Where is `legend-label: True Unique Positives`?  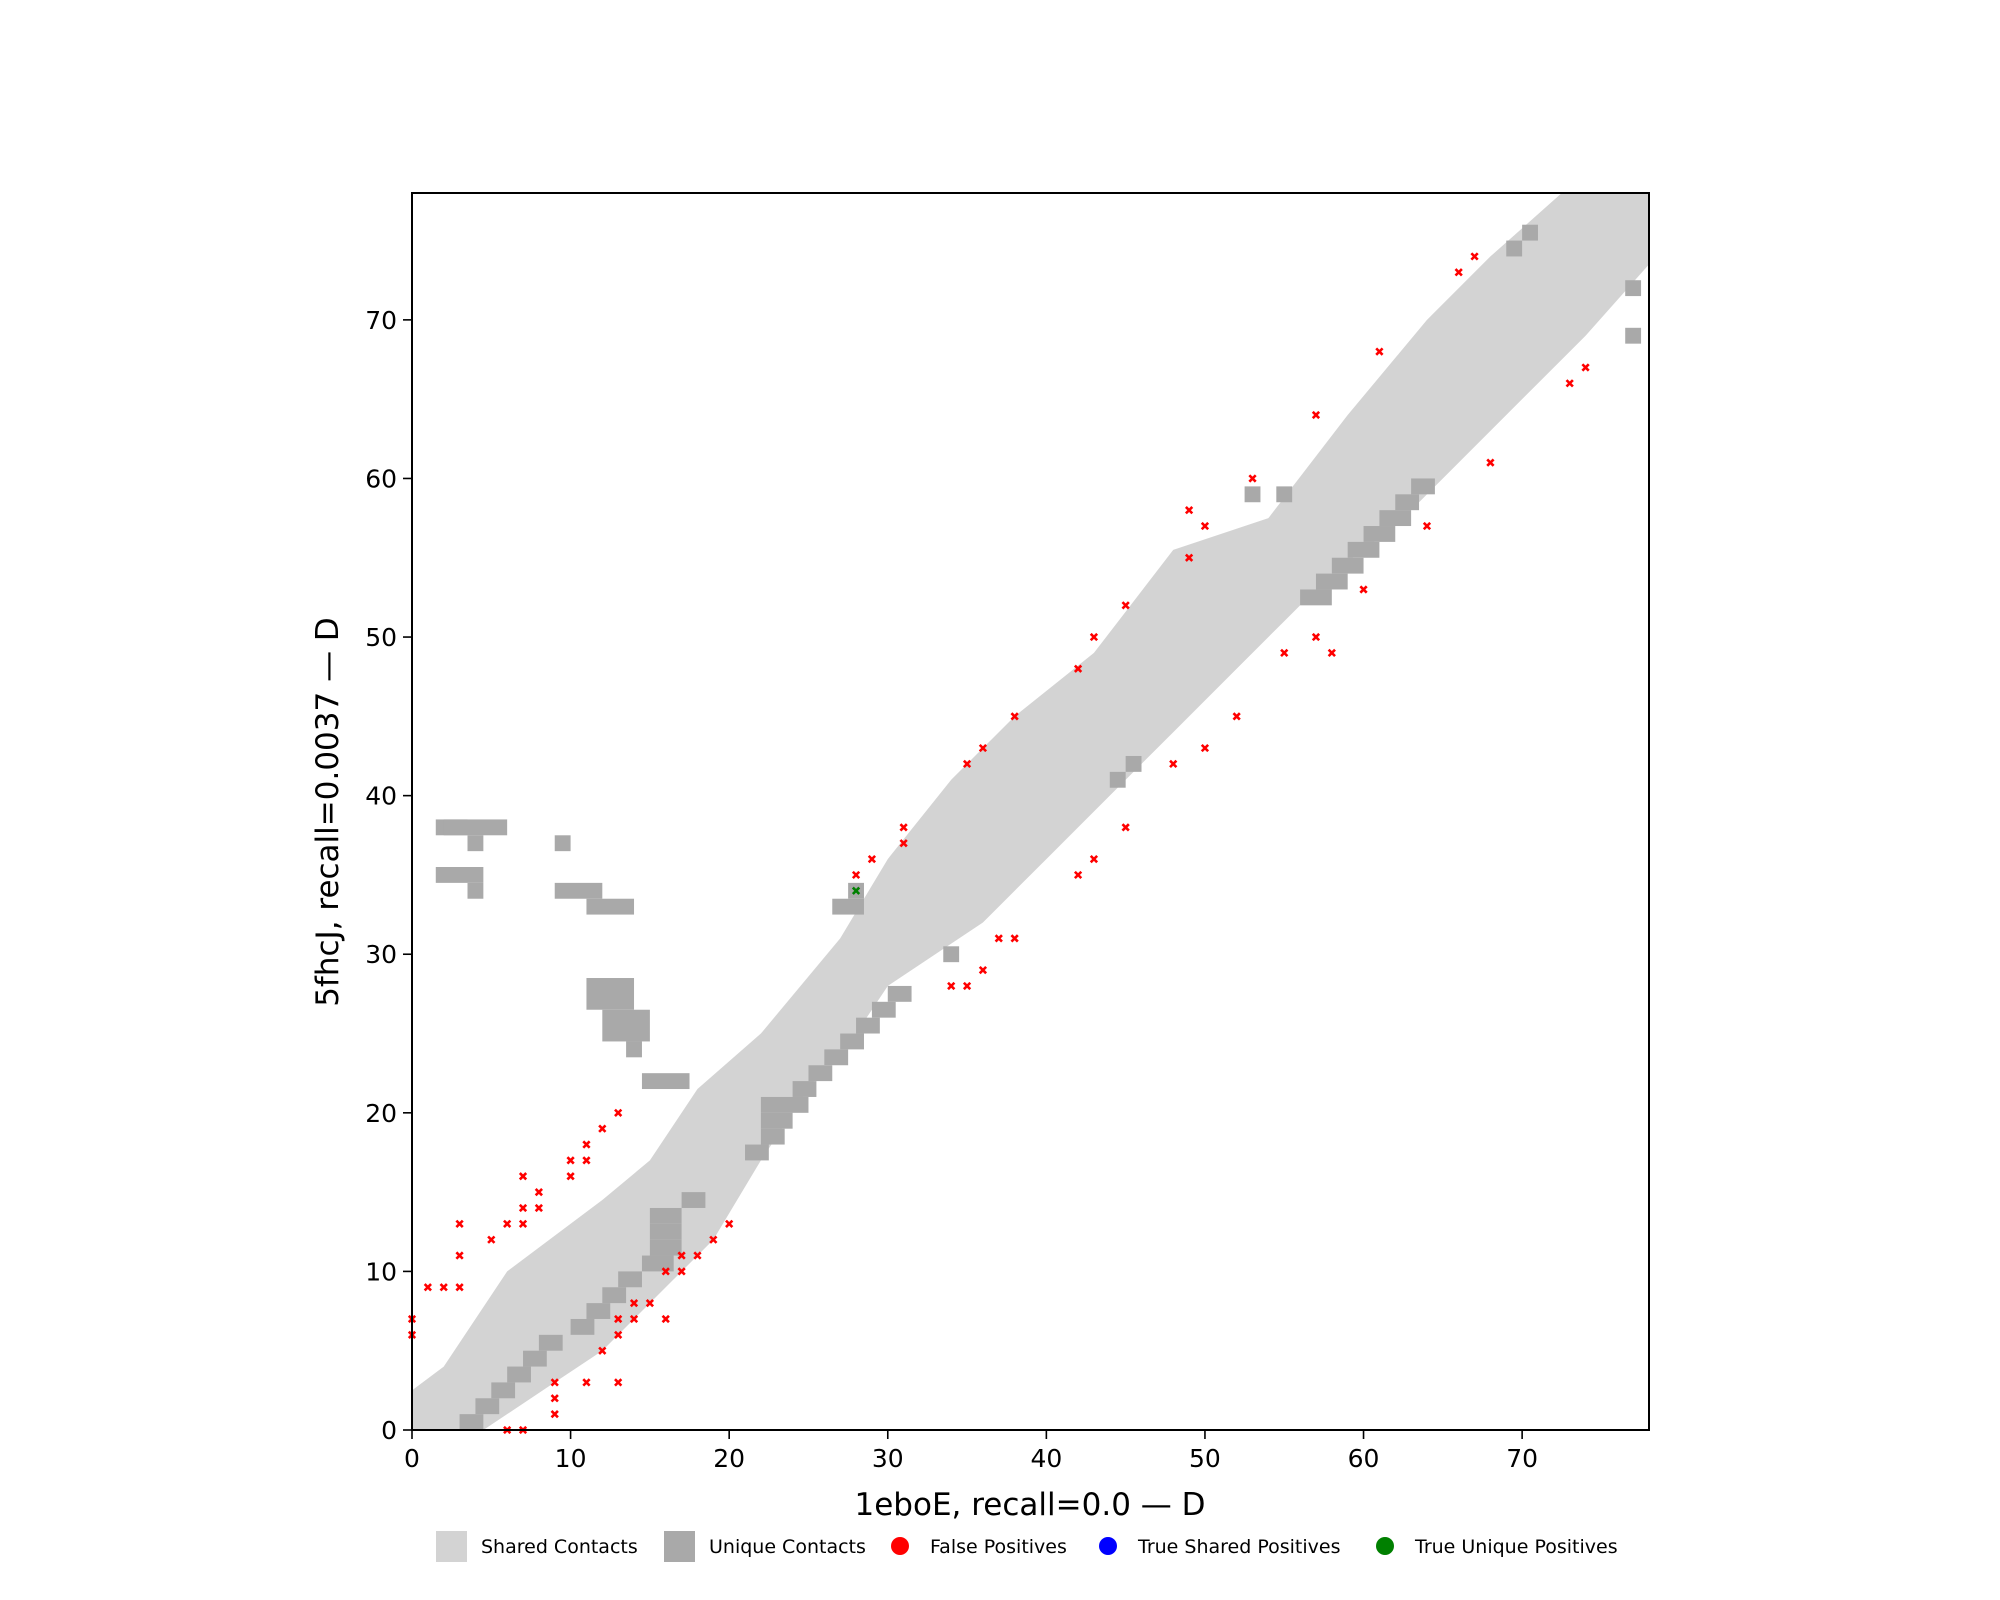 legend-label: True Unique Positives is located at coordinates (1516, 1547).